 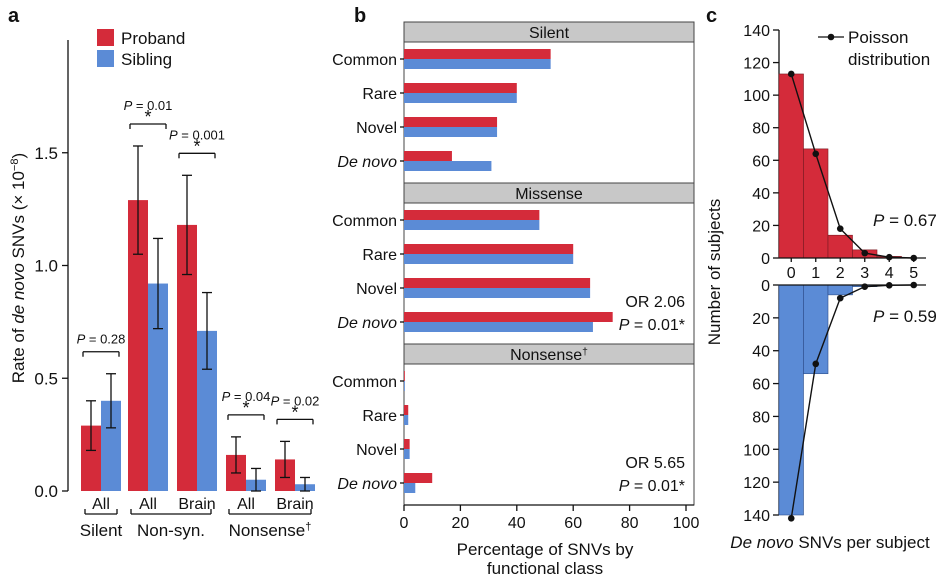 I want to click on a-category-label: Non-syn., so click(x=171, y=530).